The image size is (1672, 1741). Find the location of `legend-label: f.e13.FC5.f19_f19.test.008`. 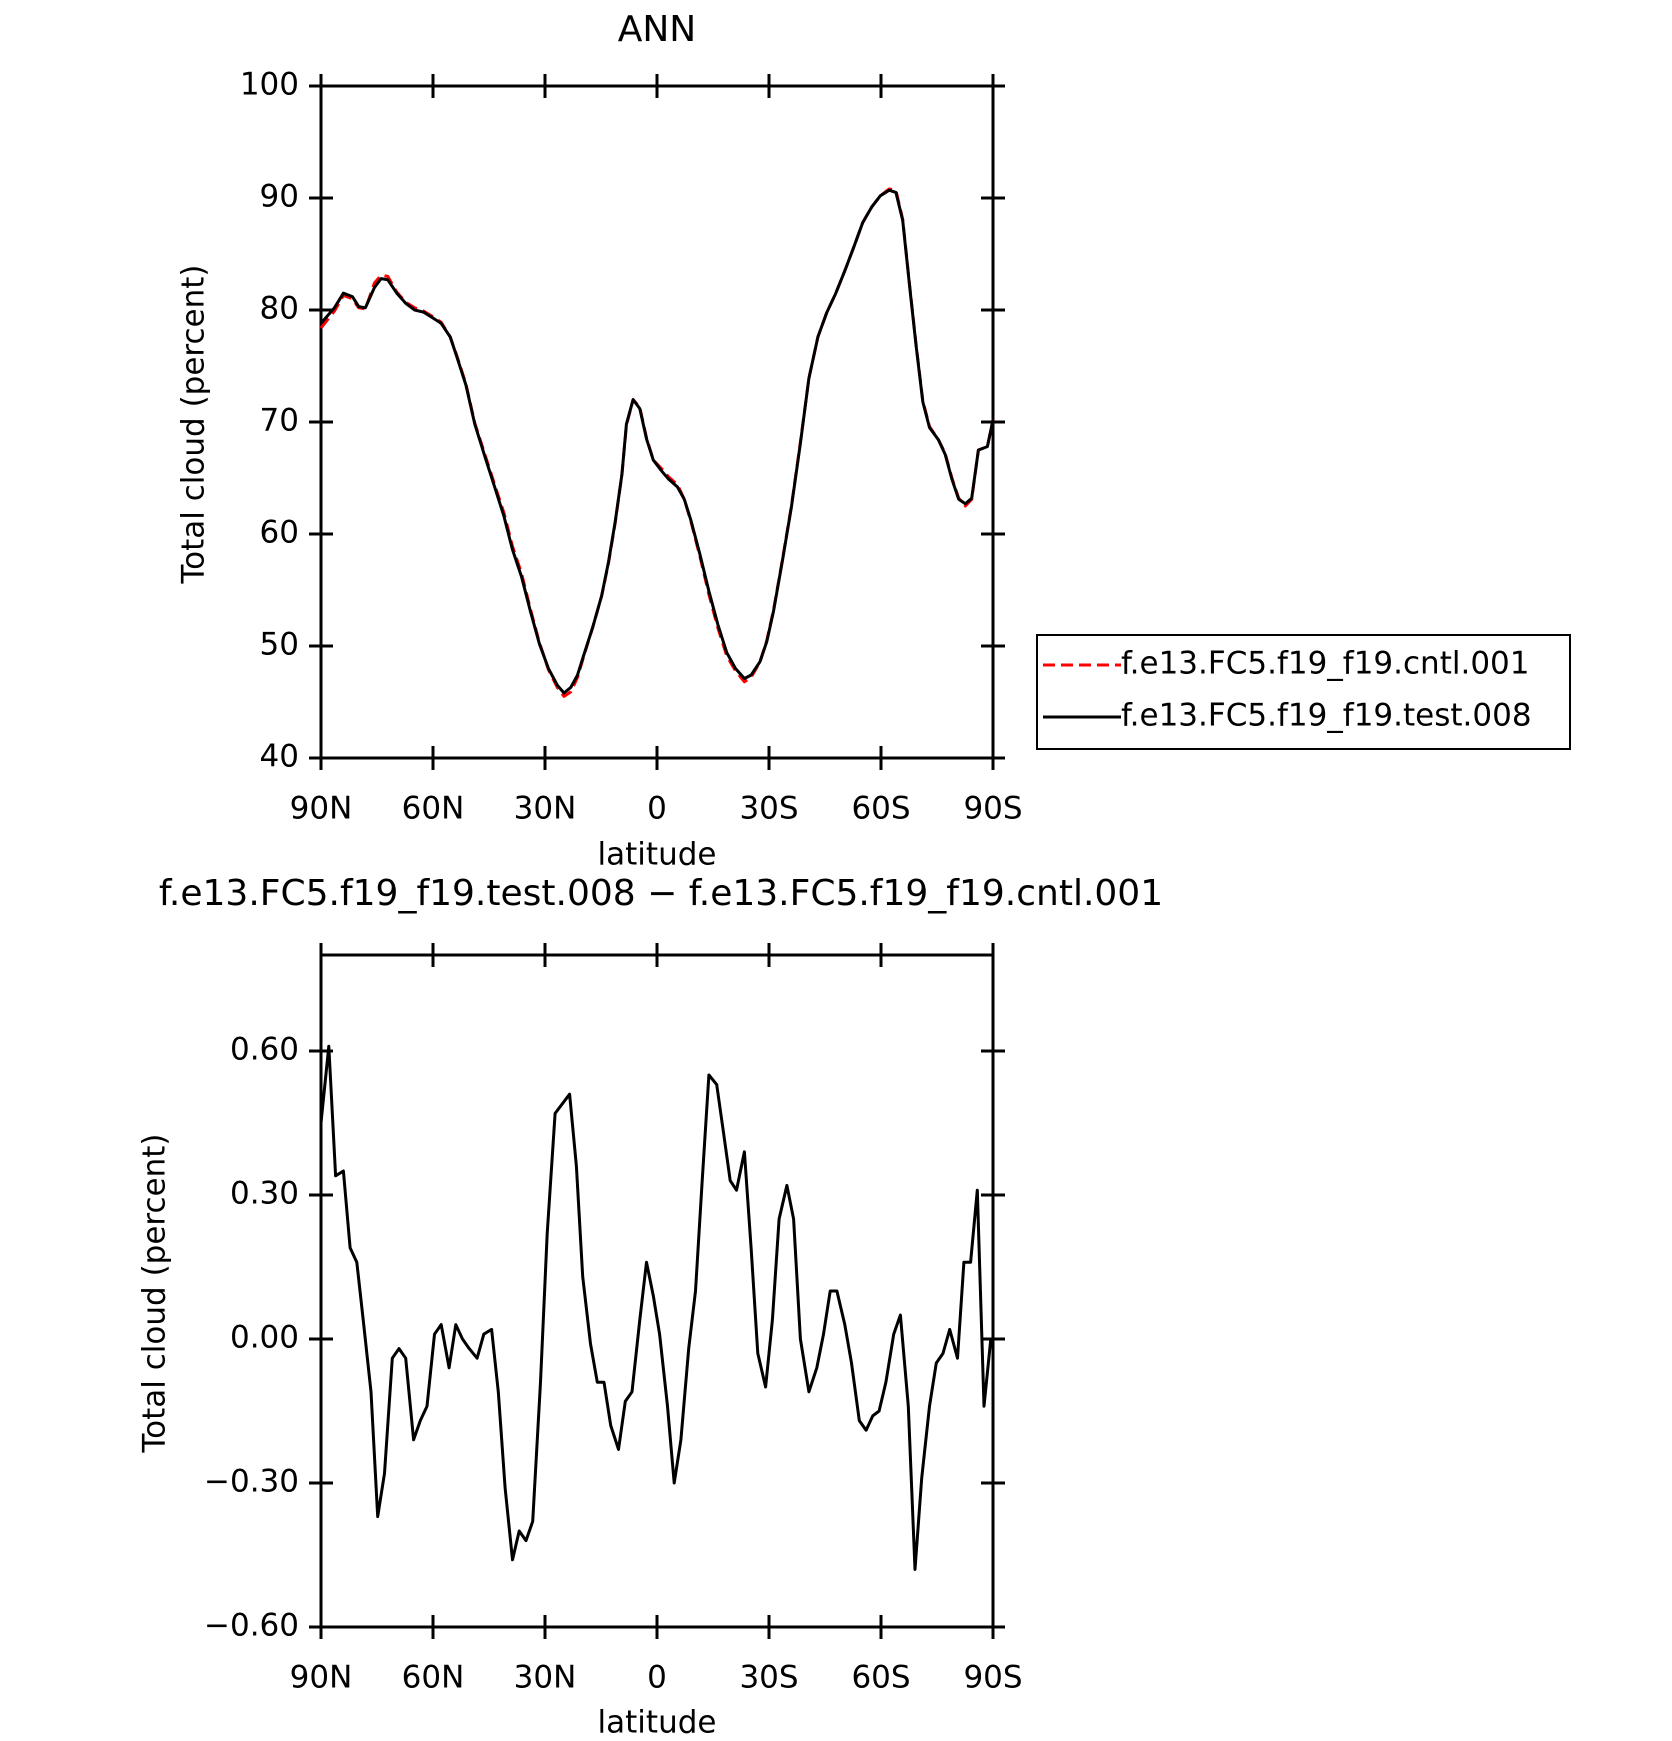

legend-label: f.e13.FC5.f19_f19.test.008 is located at coordinates (1326, 716).